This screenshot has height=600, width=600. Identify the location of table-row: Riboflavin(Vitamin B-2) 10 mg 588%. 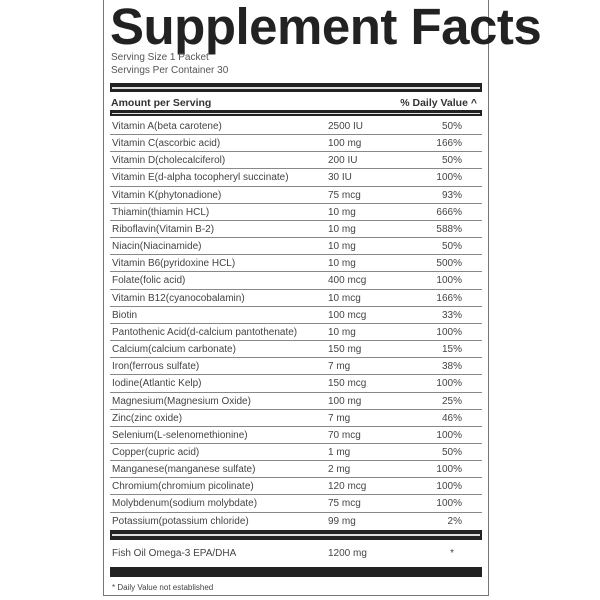
(296, 230).